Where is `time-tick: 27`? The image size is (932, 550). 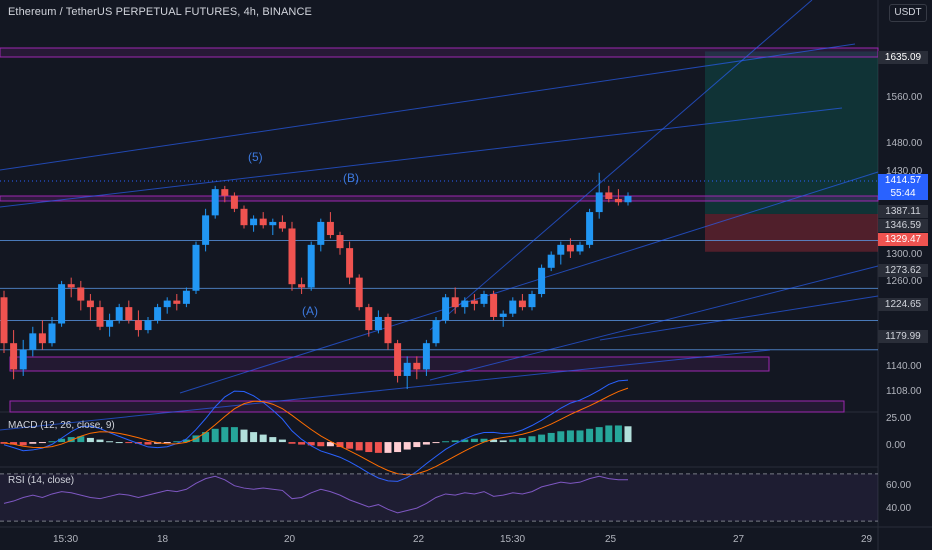
time-tick: 27 is located at coordinates (739, 539).